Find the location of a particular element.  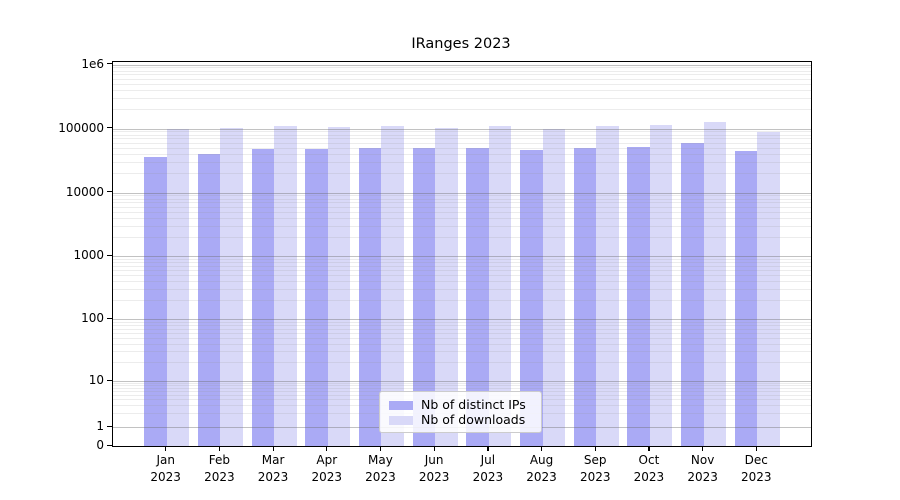

bar-nb-of-distinct-ips-jun is located at coordinates (424, 297).